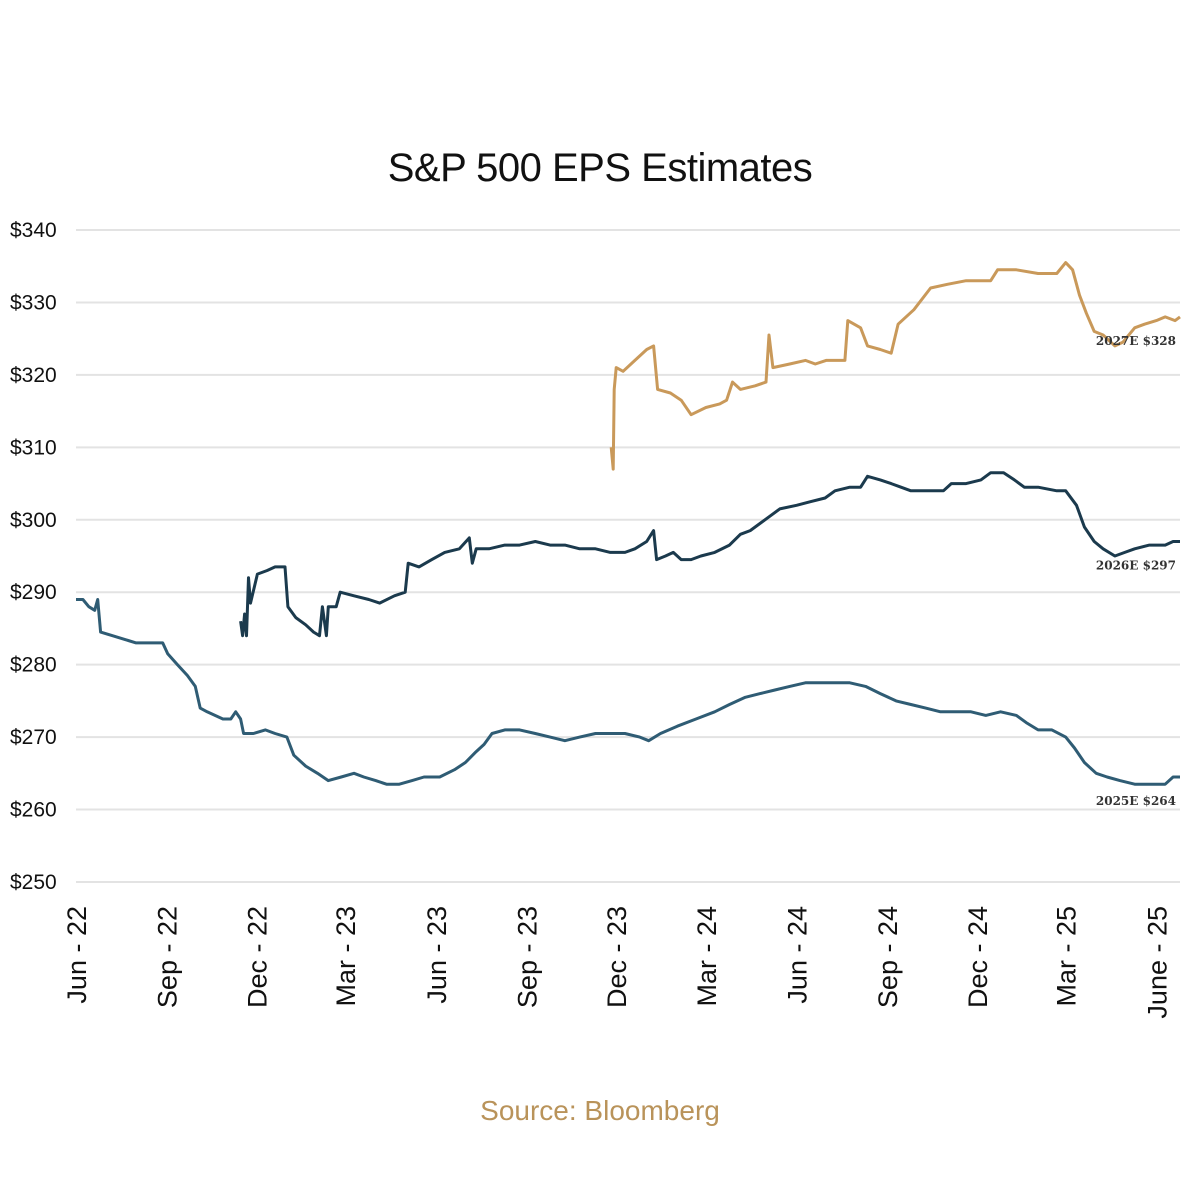  Describe the element at coordinates (257, 957) in the screenshot. I see `x-tick-label: Dec - 22` at that location.